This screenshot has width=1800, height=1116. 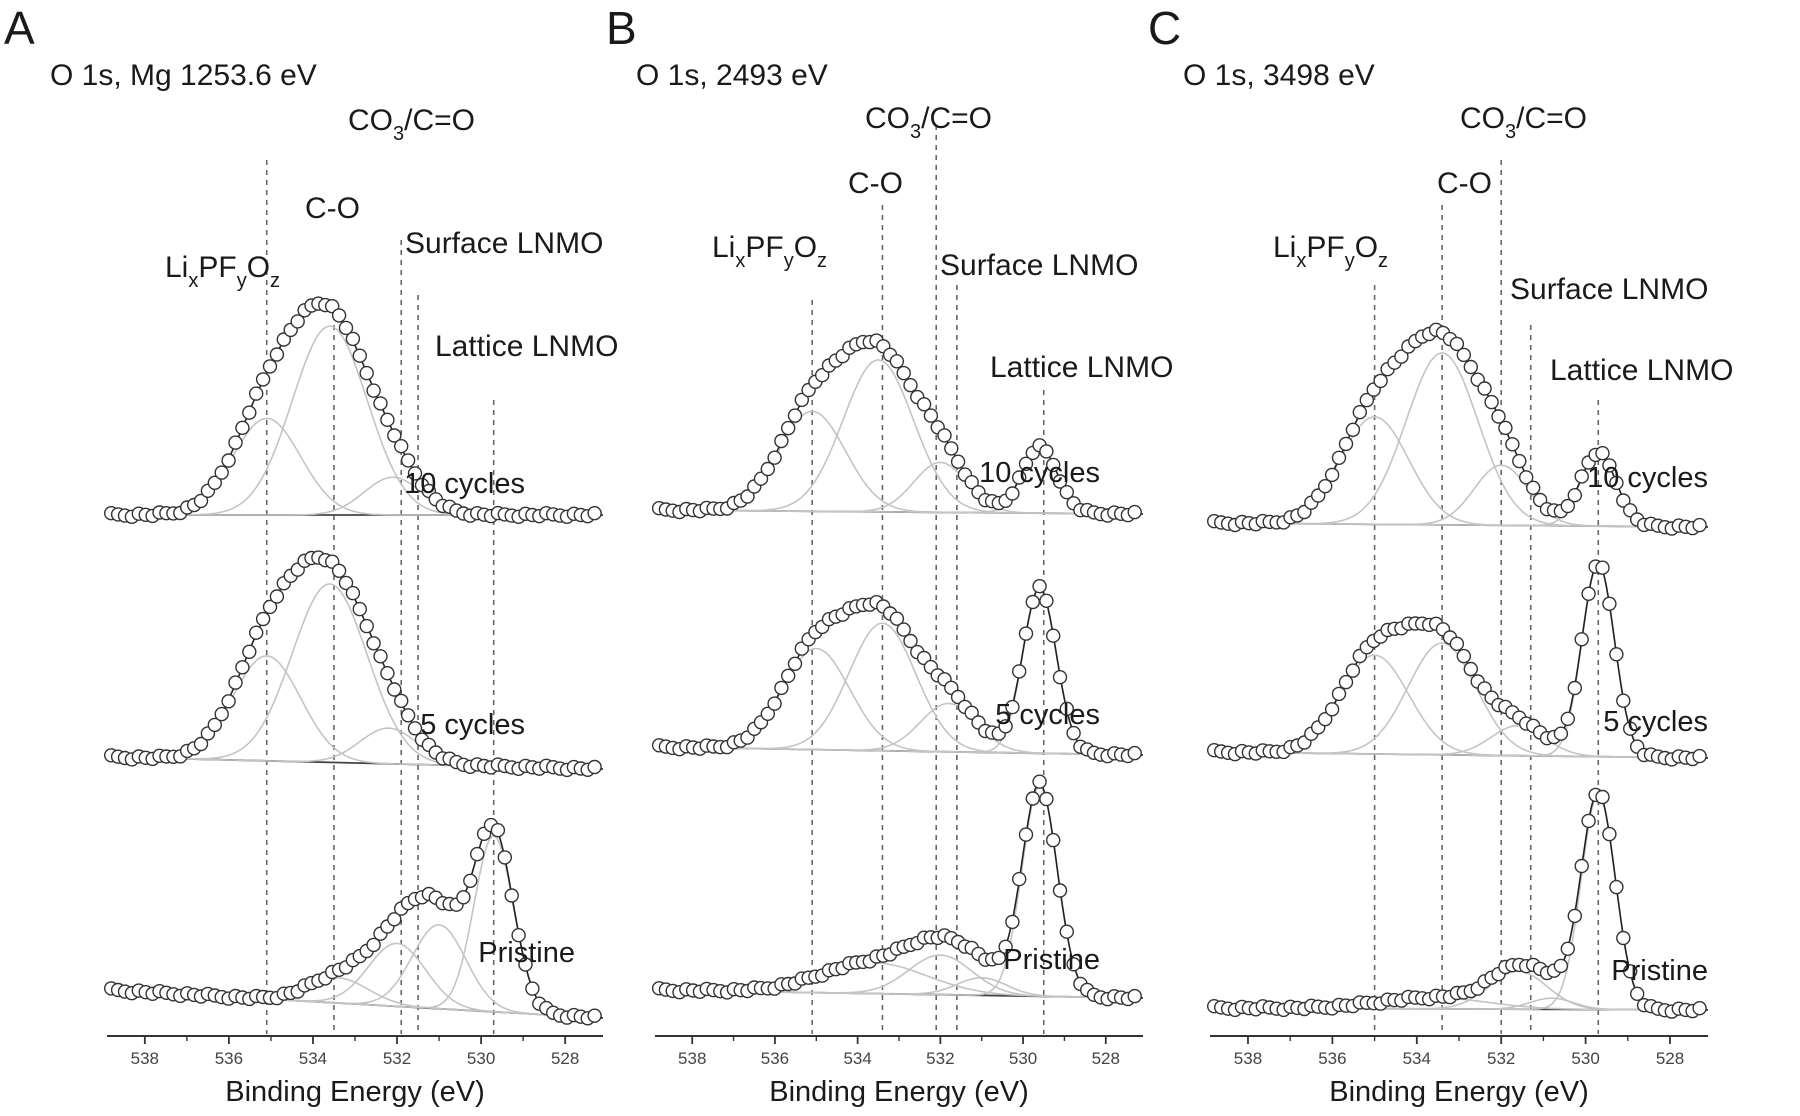 I want to click on series-label: Pristine, so click(x=1659, y=971).